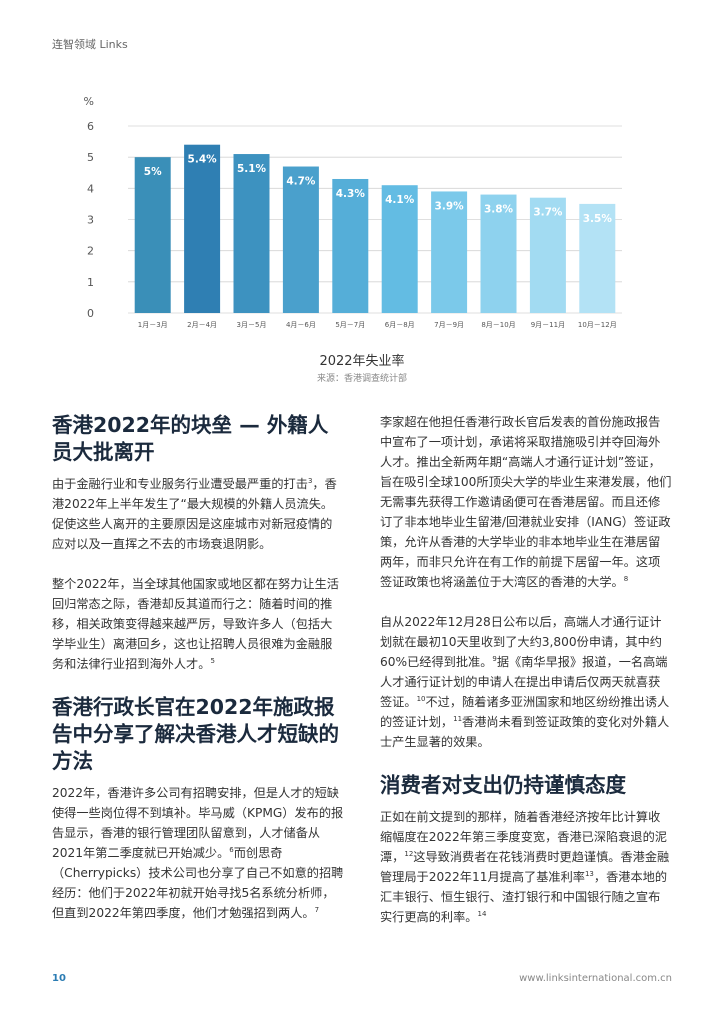  What do you see at coordinates (482, 913) in the screenshot?
I see `footnote-ref: 14` at bounding box center [482, 913].